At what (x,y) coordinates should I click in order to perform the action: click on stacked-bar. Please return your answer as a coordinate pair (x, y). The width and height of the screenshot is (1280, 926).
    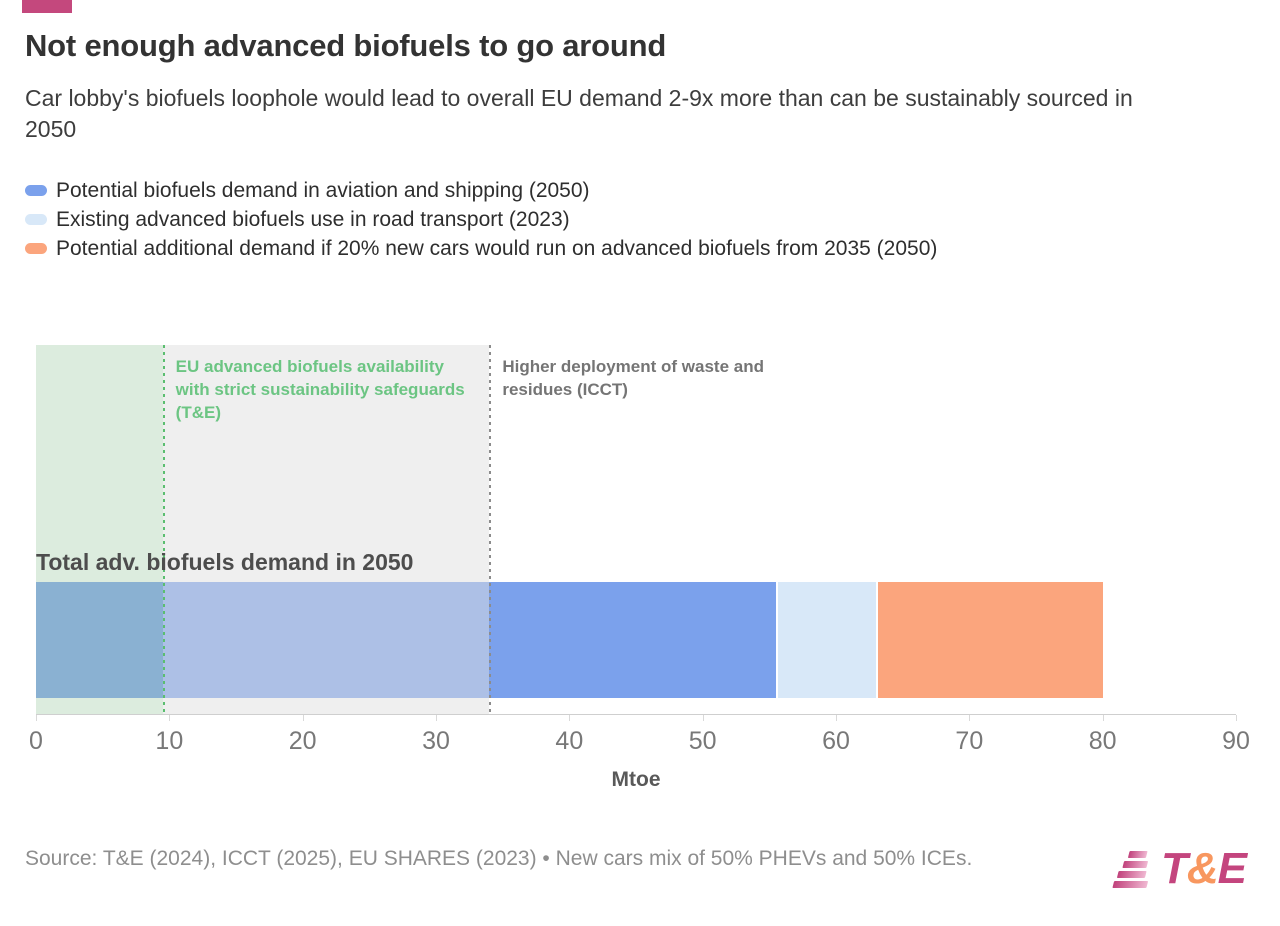
    Looking at the image, I should click on (636, 640).